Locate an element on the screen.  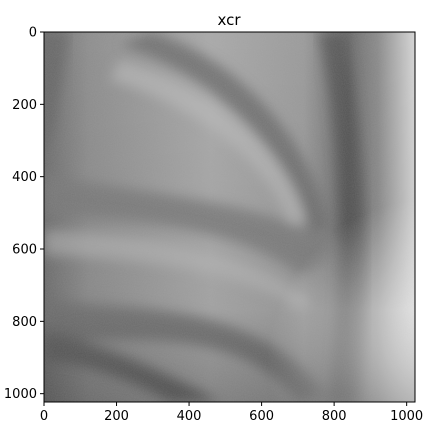
y-tick-label: 1000 is located at coordinates (20, 394).